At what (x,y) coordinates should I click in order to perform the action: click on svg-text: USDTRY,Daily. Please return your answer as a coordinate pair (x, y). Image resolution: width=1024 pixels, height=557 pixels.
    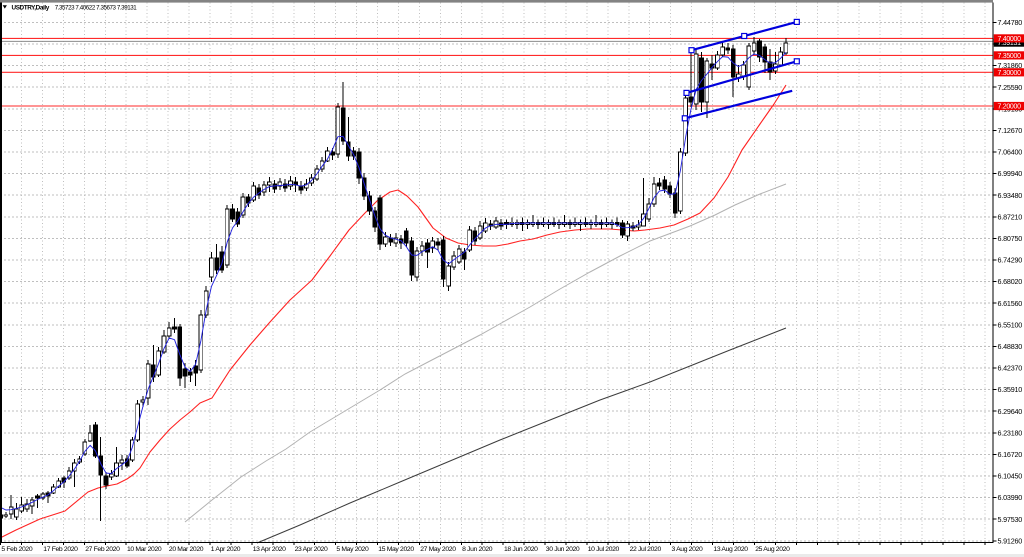
    Looking at the image, I should click on (31, 7).